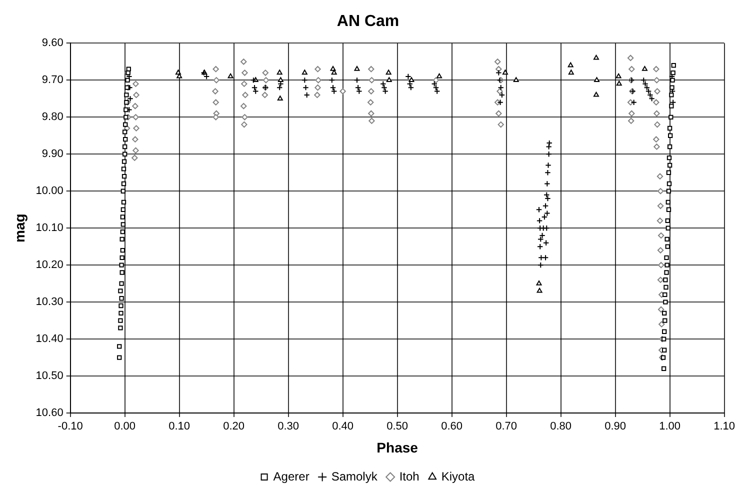 The height and width of the screenshot is (497, 738). Describe the element at coordinates (50, 265) in the screenshot. I see `y-tick-label: 10.20` at that location.